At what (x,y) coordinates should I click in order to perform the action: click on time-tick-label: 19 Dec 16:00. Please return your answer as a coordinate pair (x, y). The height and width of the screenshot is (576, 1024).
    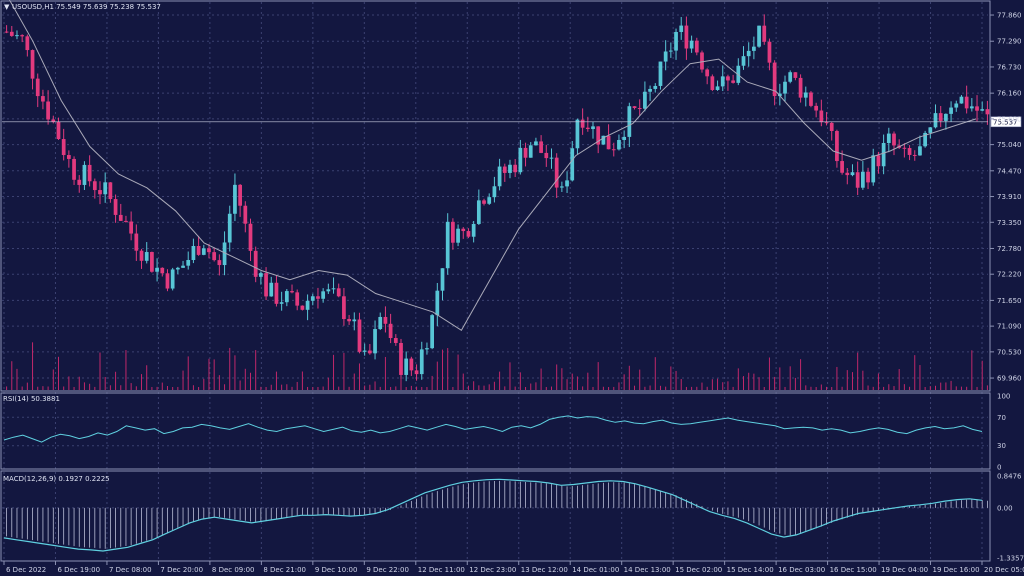
    Looking at the image, I should click on (956, 570).